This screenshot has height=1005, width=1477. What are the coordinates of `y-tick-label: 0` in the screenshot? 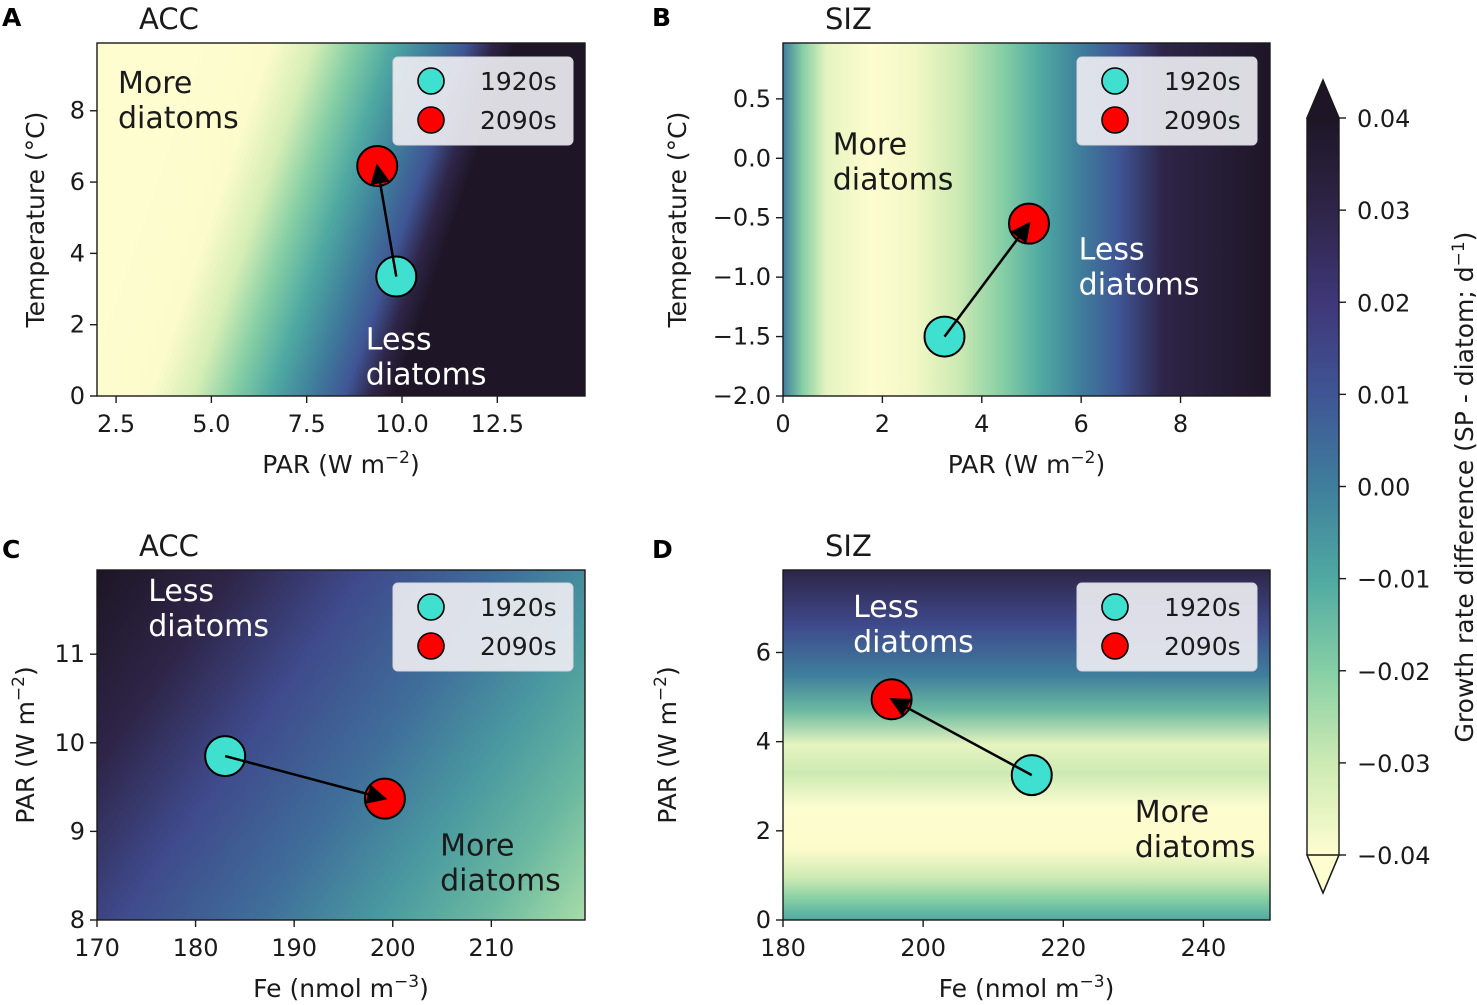 It's located at (77, 396).